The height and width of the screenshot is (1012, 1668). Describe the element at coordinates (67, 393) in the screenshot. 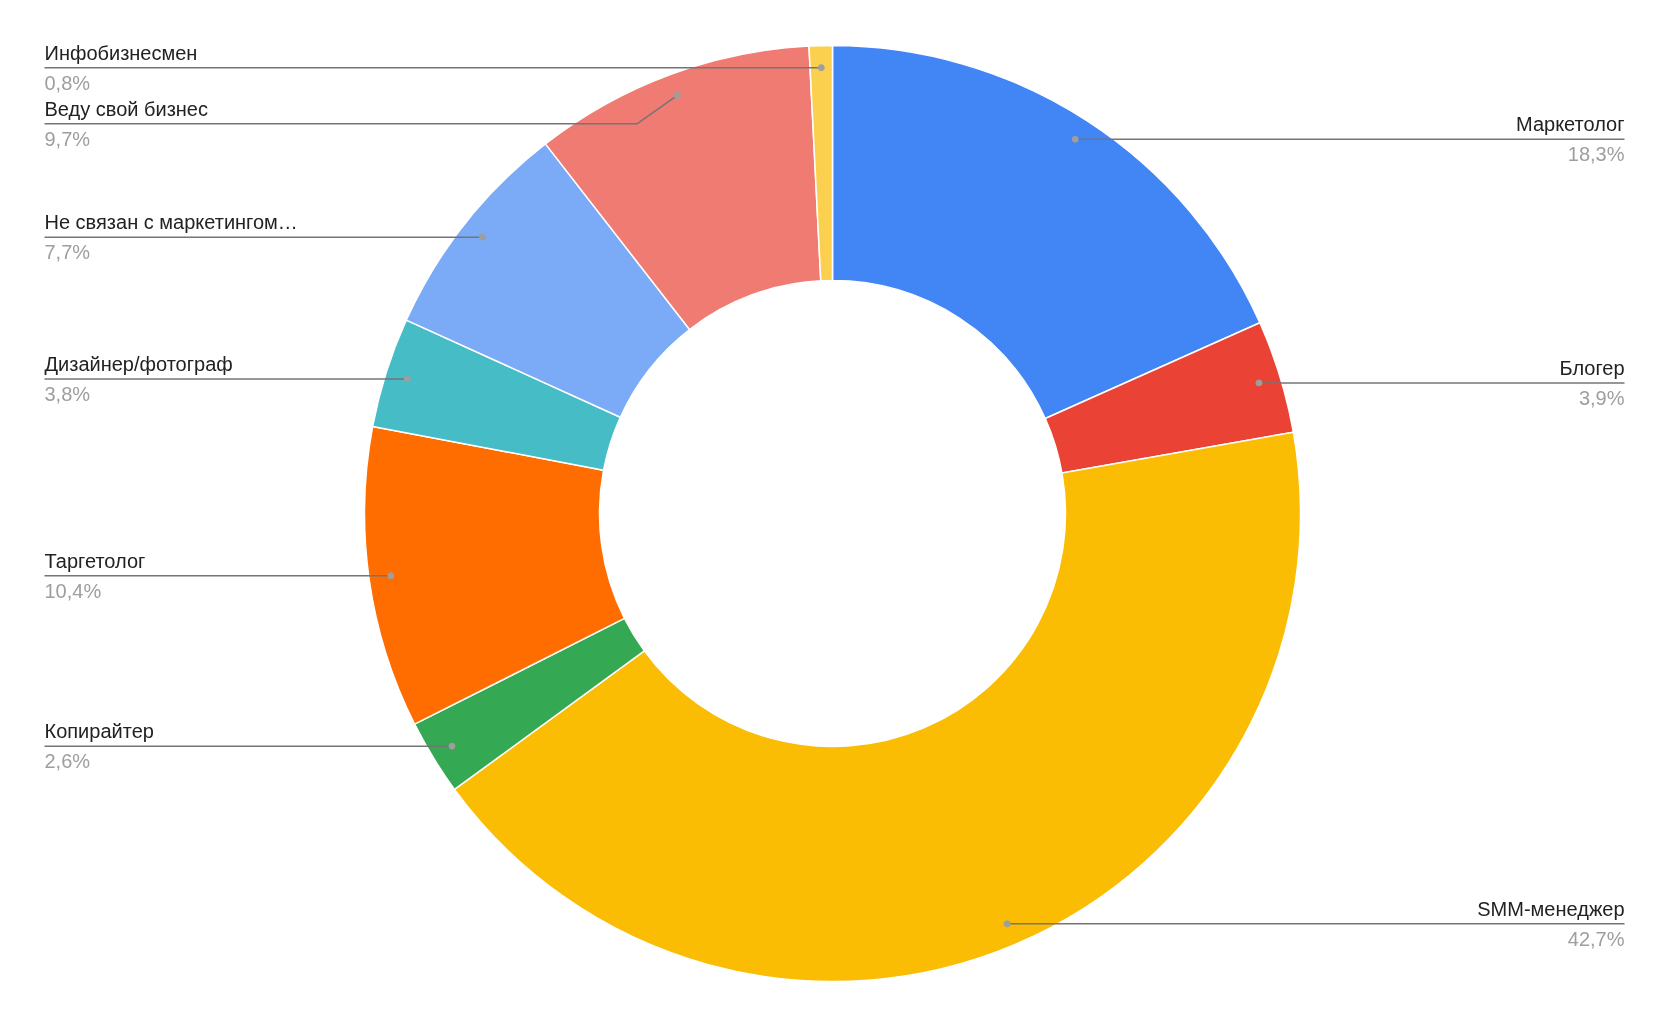

I see `data-label: 3,8%` at that location.